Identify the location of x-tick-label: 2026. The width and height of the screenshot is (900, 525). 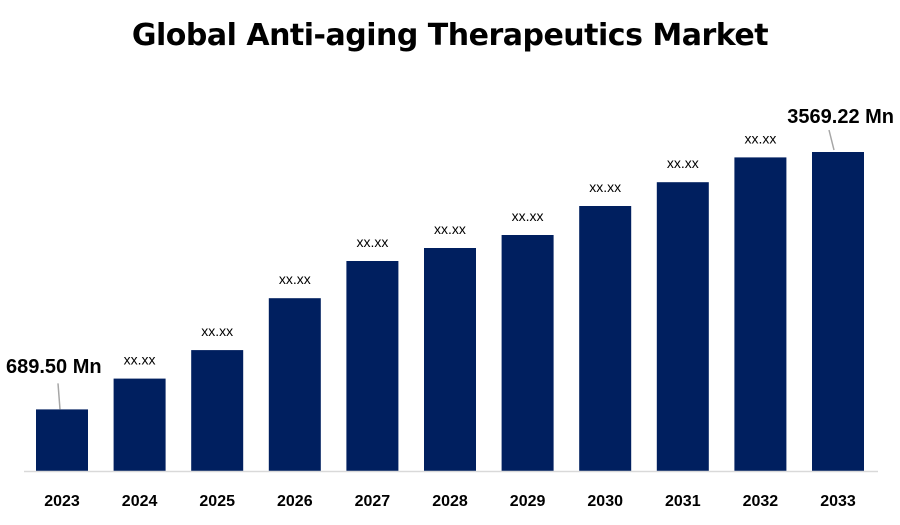
(295, 501).